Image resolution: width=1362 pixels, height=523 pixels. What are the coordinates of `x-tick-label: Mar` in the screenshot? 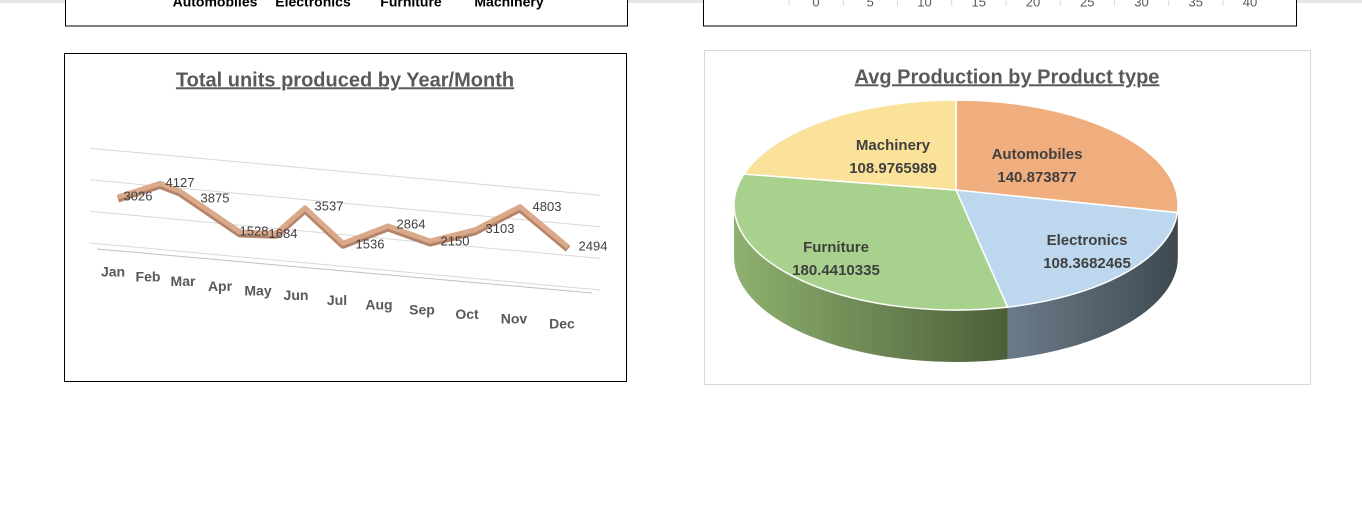 It's located at (183, 281).